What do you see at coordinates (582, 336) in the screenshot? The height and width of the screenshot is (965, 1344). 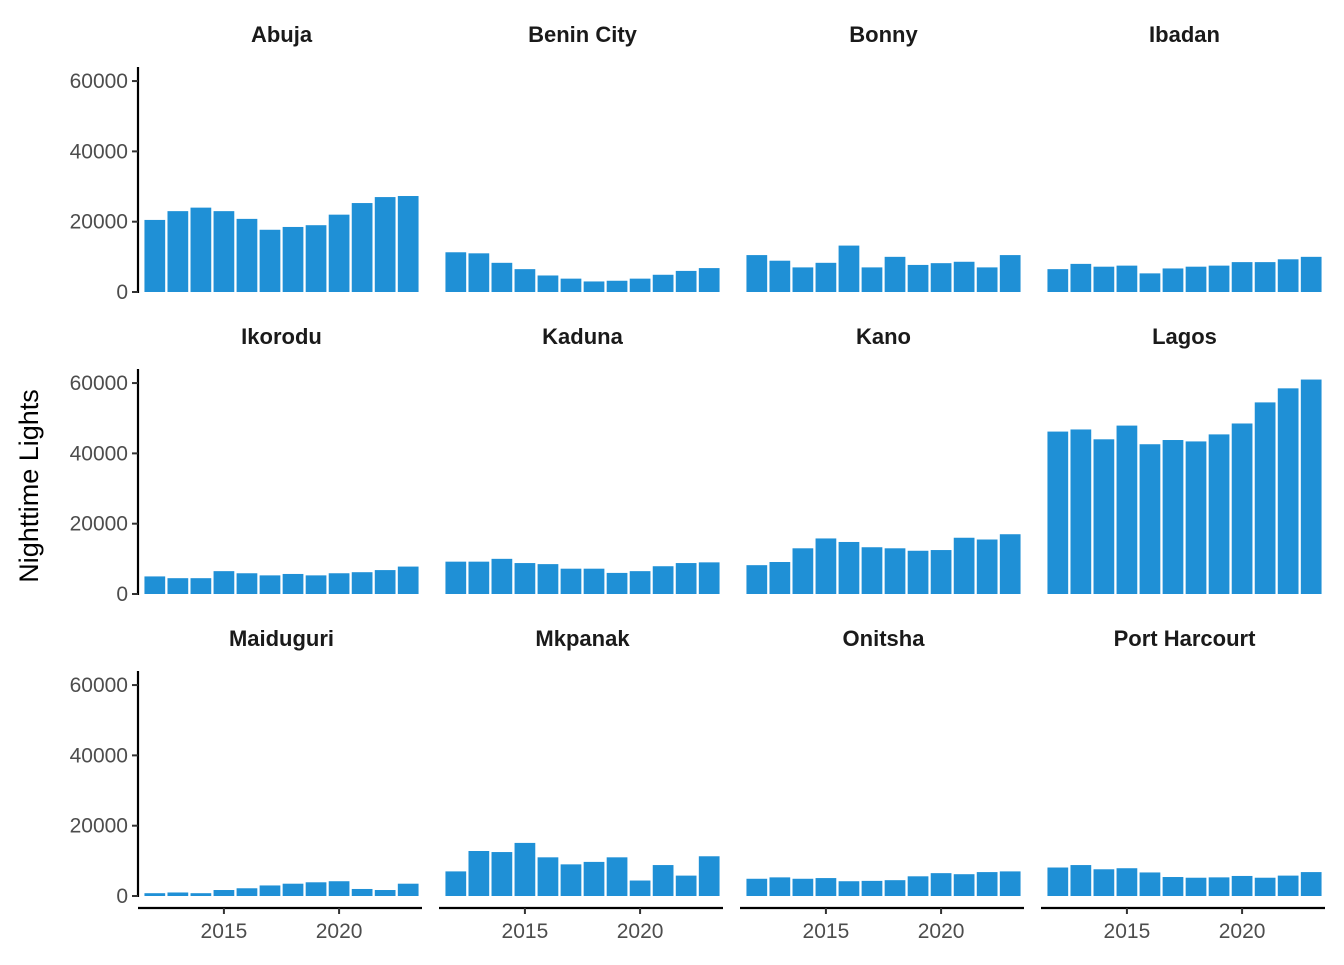 I see `facet-title: Kaduna` at bounding box center [582, 336].